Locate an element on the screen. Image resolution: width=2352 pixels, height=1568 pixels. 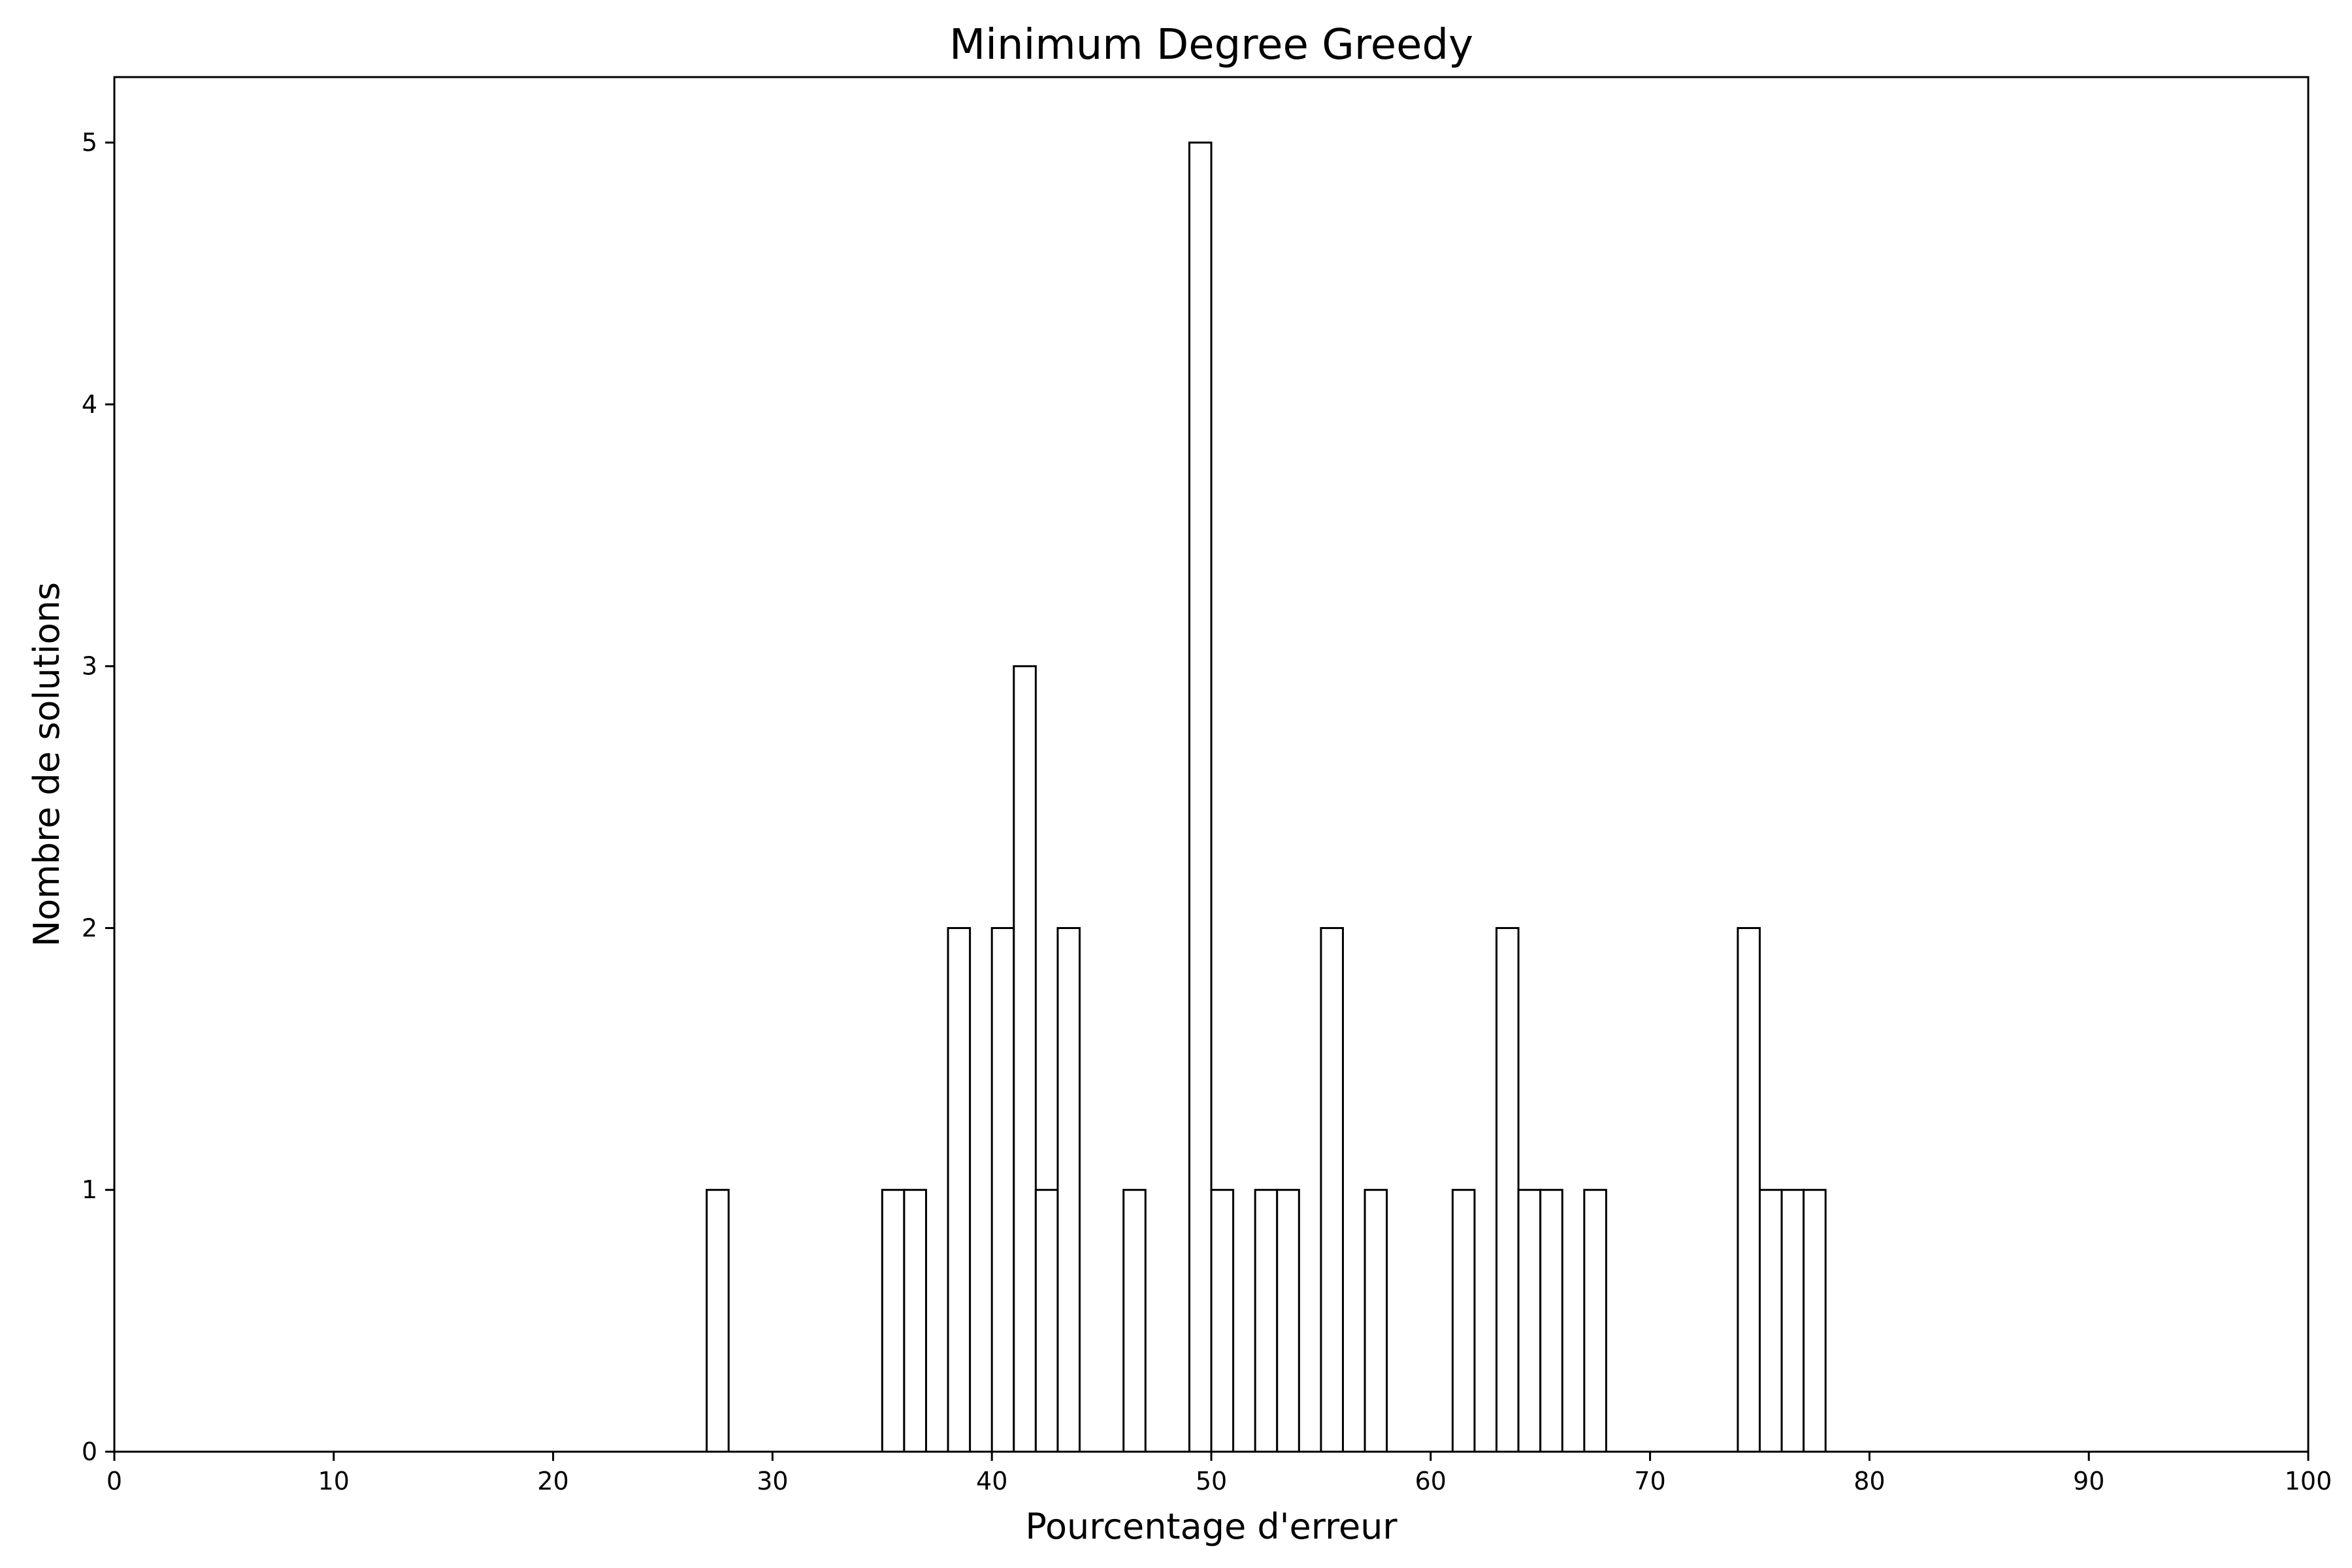
x-axis: 0 10 20 30 40 50 60 70 80 90 100 is located at coordinates (1219, 1473).